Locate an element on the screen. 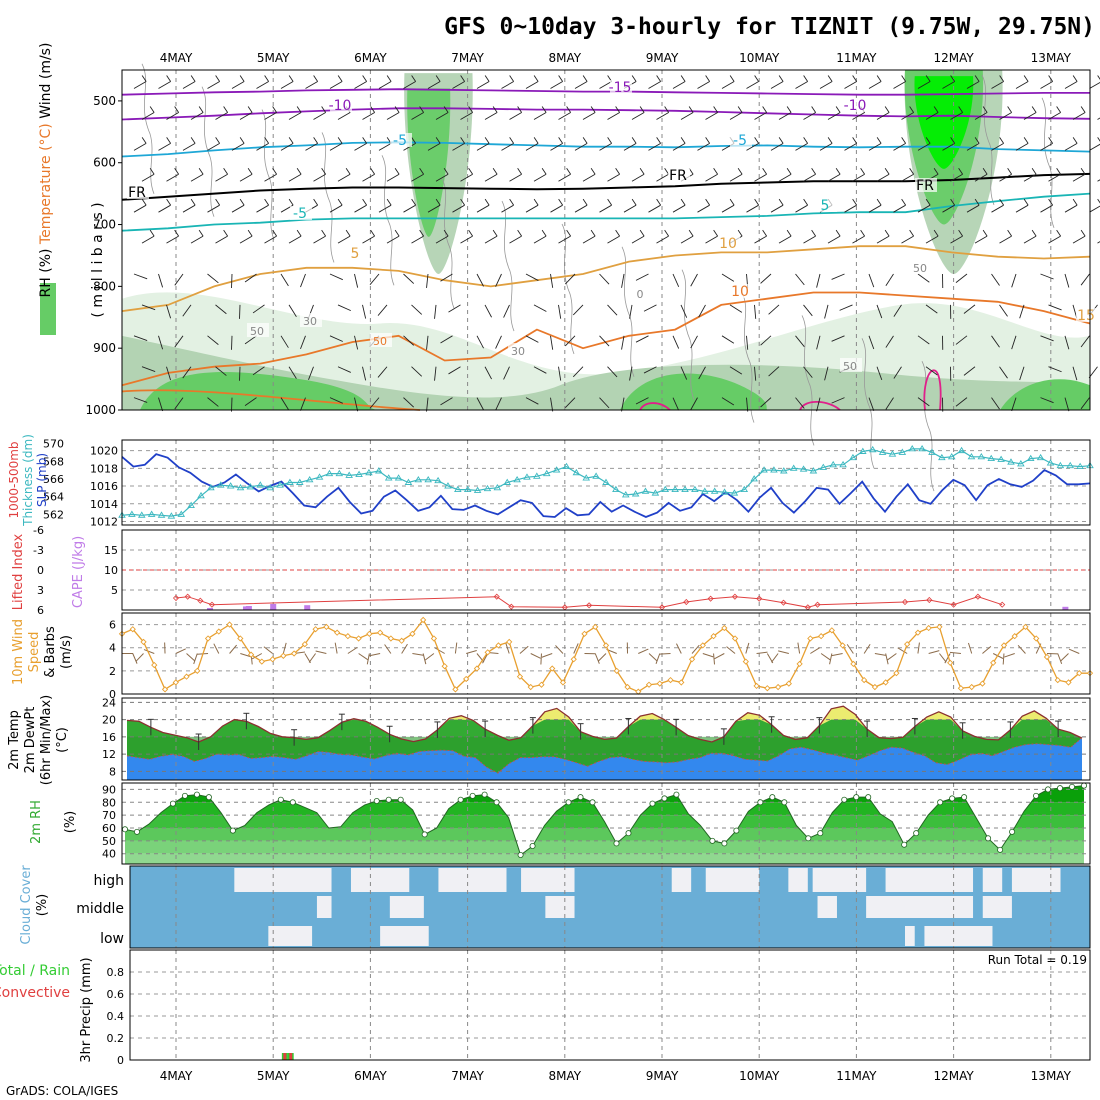 The height and width of the screenshot is (1100, 1100). contour-label: FR is located at coordinates (137, 193).